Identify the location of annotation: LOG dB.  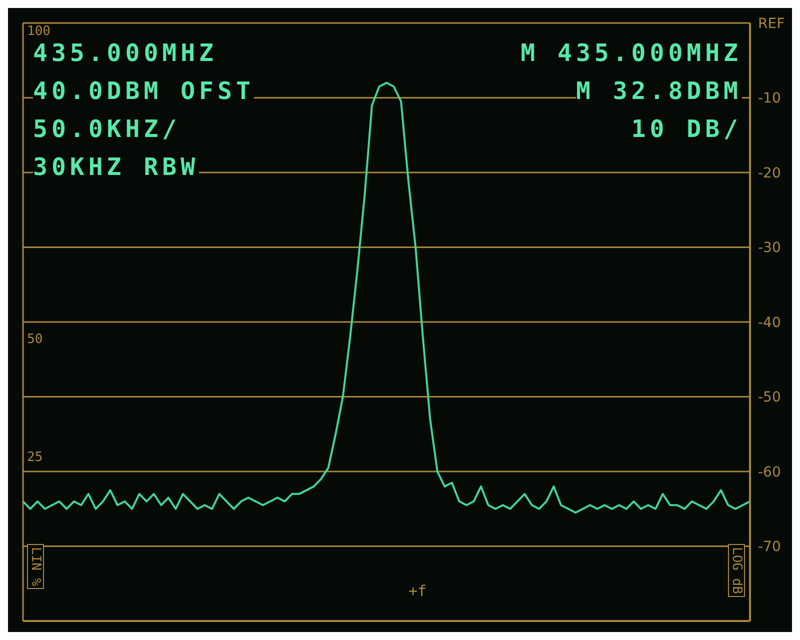
(736, 570).